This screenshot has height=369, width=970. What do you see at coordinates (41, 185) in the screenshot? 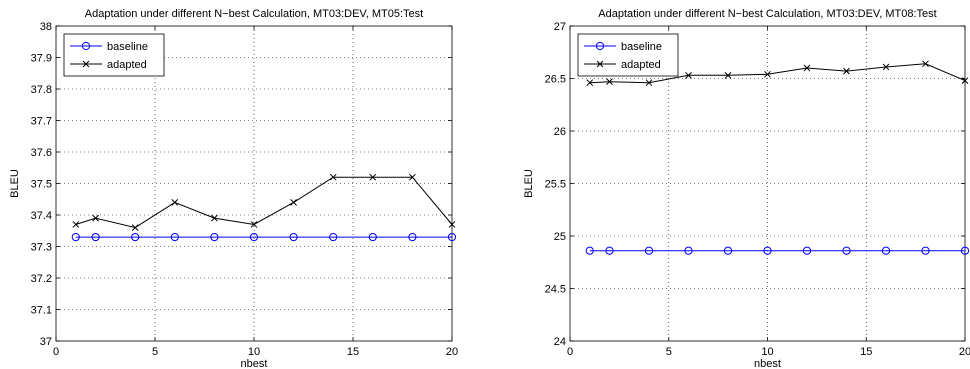
I see `y-tick-label: 37.5` at bounding box center [41, 185].